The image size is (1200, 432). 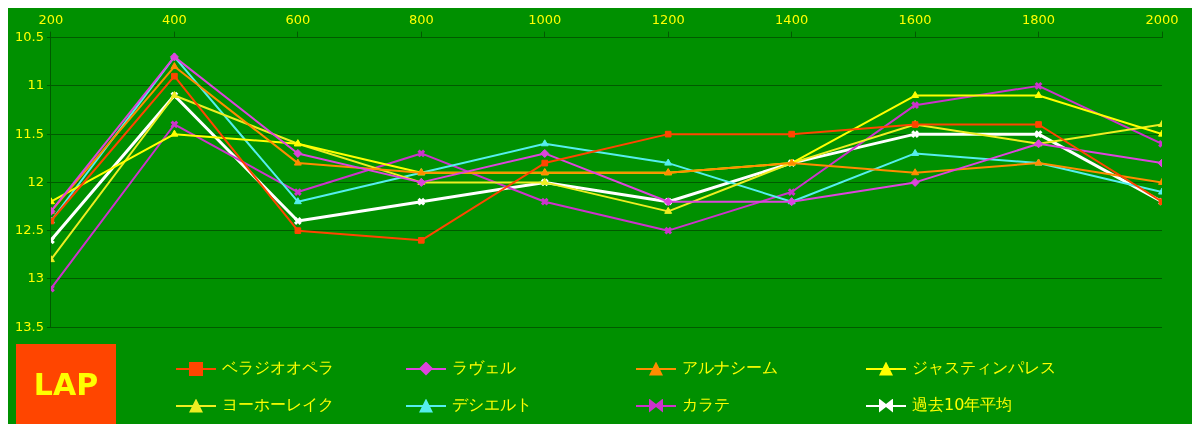 I want to click on x-tick-label: 800, so click(x=421, y=20).